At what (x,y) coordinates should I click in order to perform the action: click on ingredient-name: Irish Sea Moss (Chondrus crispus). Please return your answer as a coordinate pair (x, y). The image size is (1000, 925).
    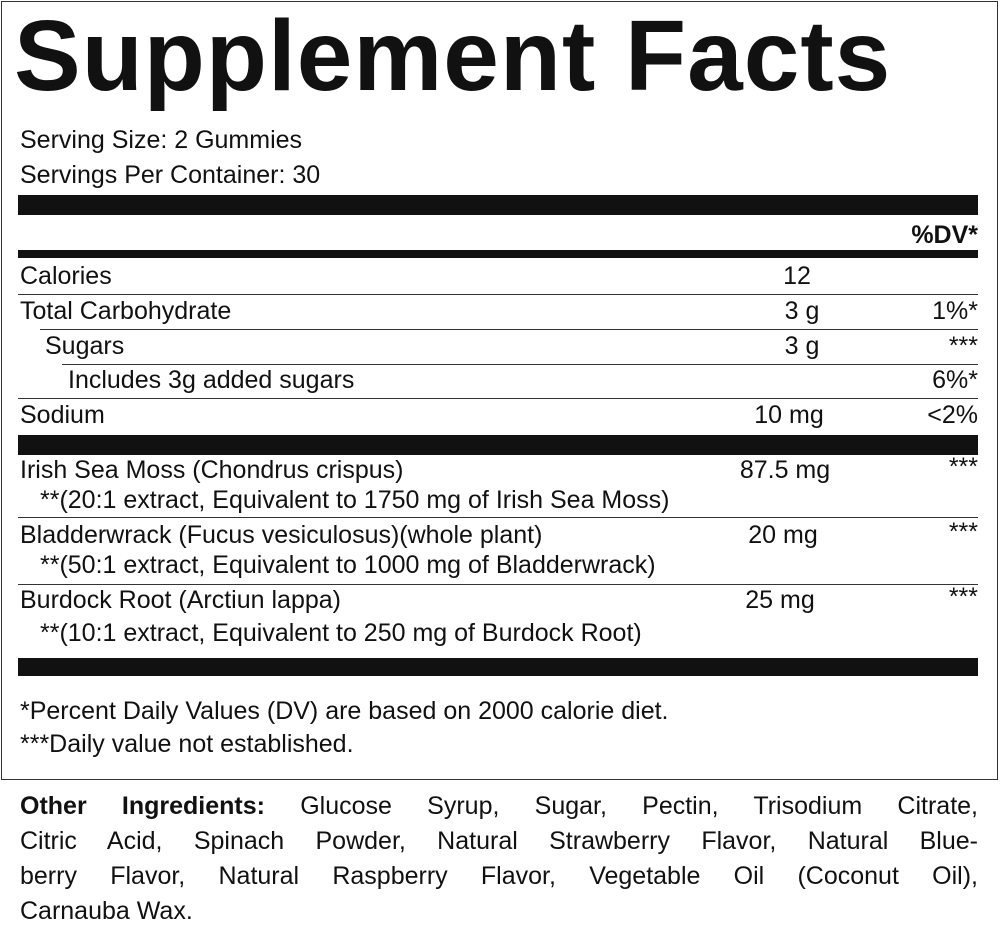
    Looking at the image, I should click on (212, 470).